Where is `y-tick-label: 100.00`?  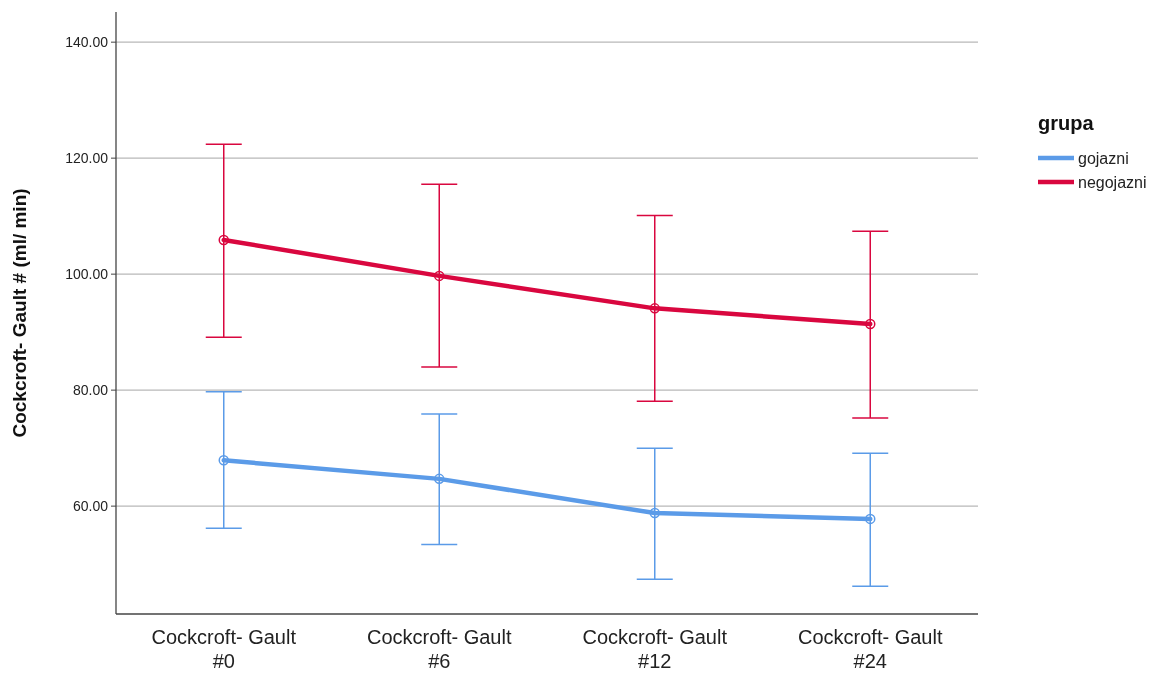 y-tick-label: 100.00 is located at coordinates (87, 274).